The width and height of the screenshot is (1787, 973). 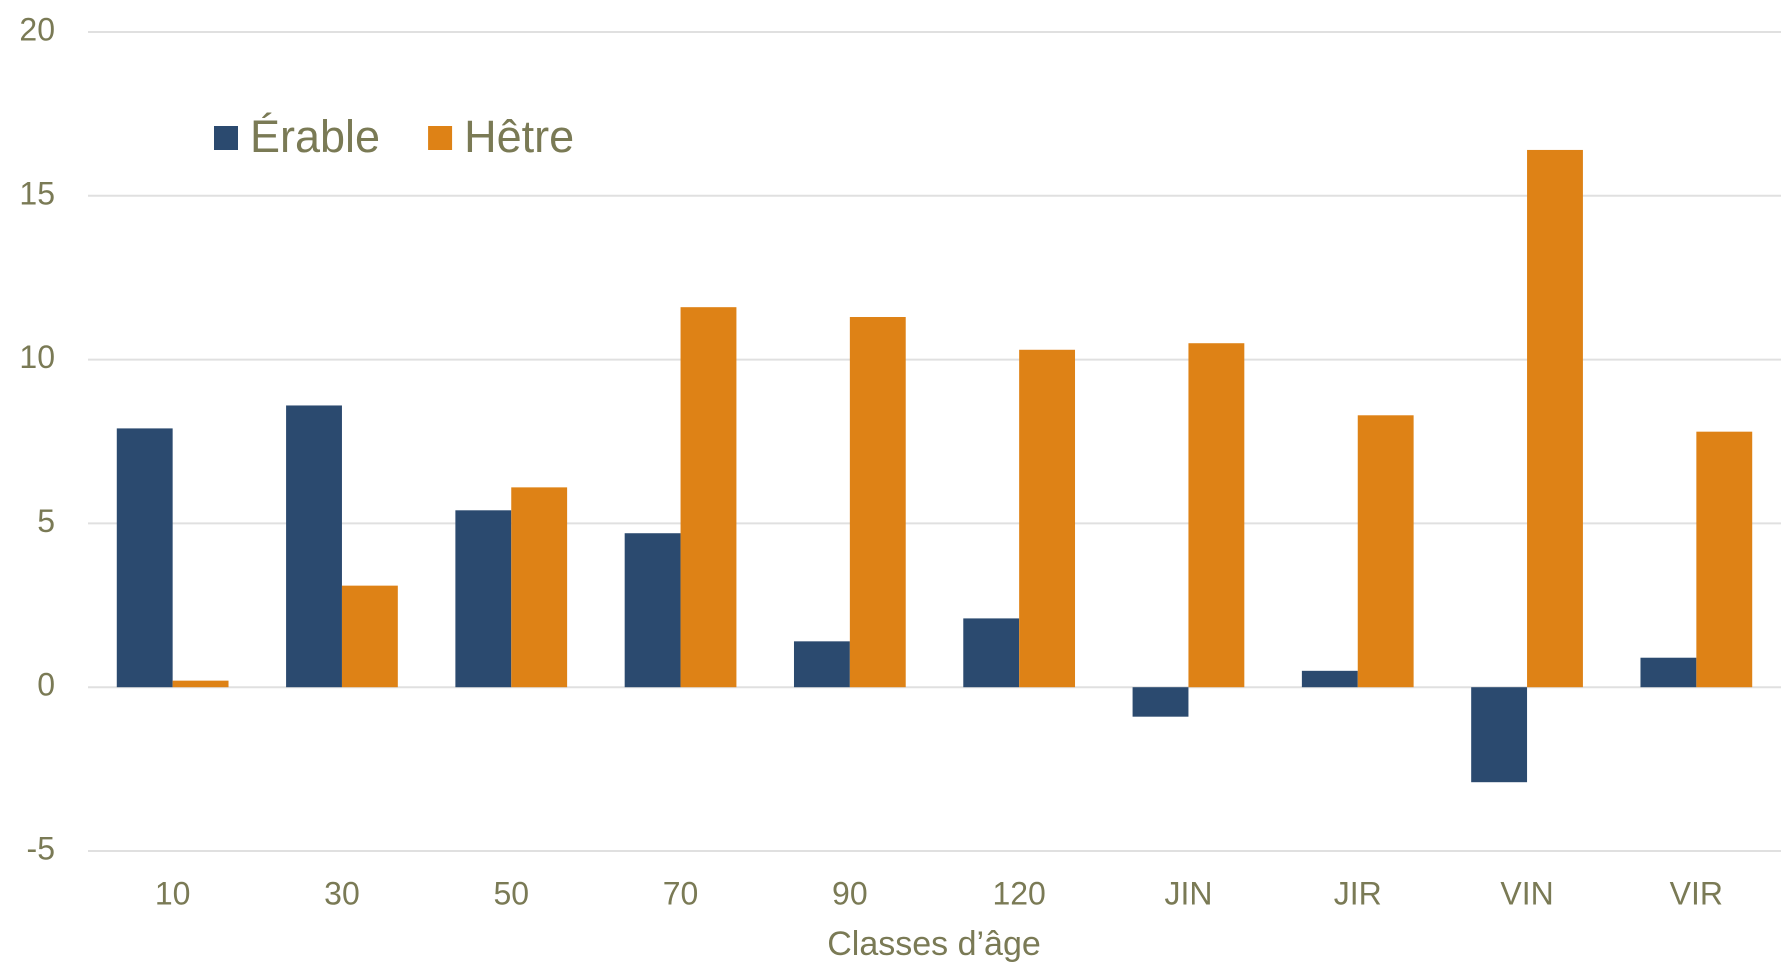 I want to click on y-tick-label: 0, so click(x=46, y=685).